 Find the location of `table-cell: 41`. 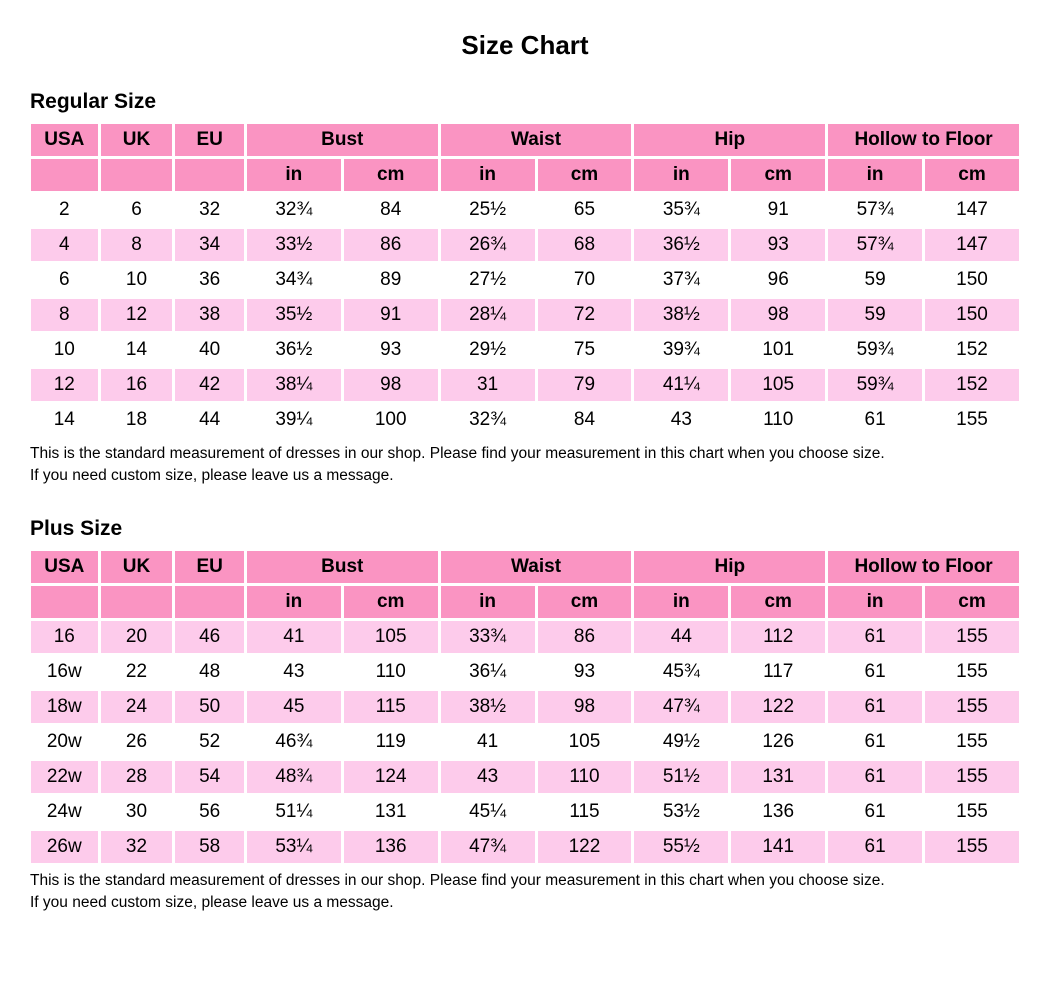

table-cell: 41 is located at coordinates (487, 742).